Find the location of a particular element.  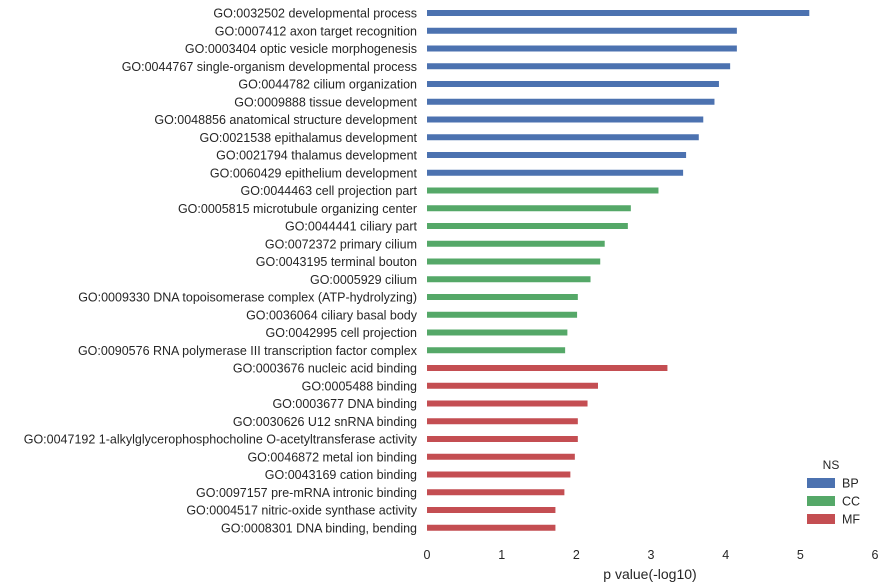

legend-label-bp: BP is located at coordinates (850, 484).